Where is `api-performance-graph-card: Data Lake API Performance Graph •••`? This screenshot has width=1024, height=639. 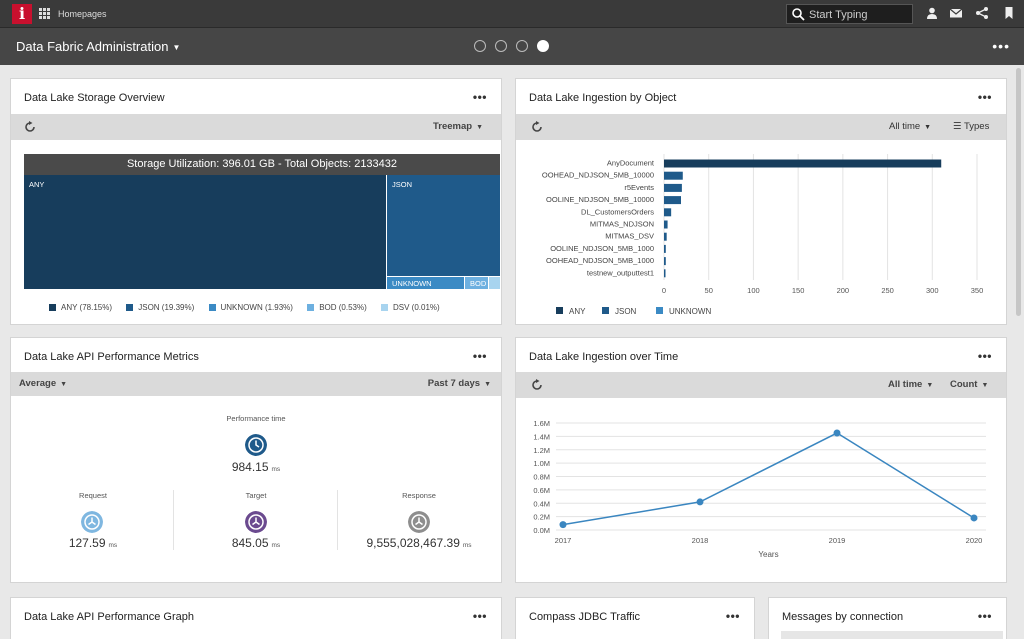
api-performance-graph-card: Data Lake API Performance Graph ••• is located at coordinates (256, 618).